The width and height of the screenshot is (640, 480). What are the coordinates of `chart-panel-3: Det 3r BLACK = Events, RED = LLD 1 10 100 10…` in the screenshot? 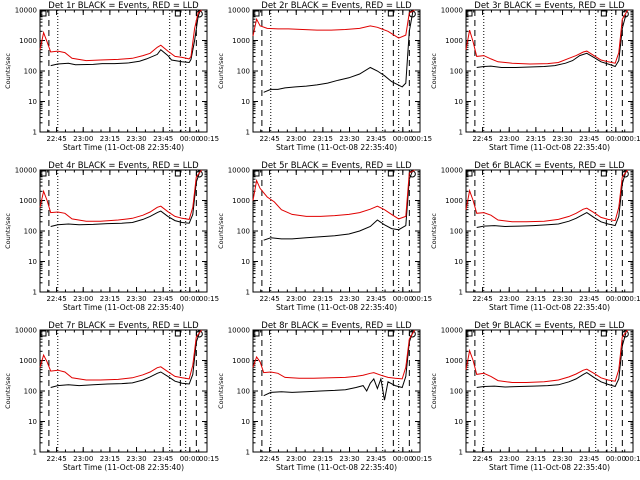 It's located at (535, 76).